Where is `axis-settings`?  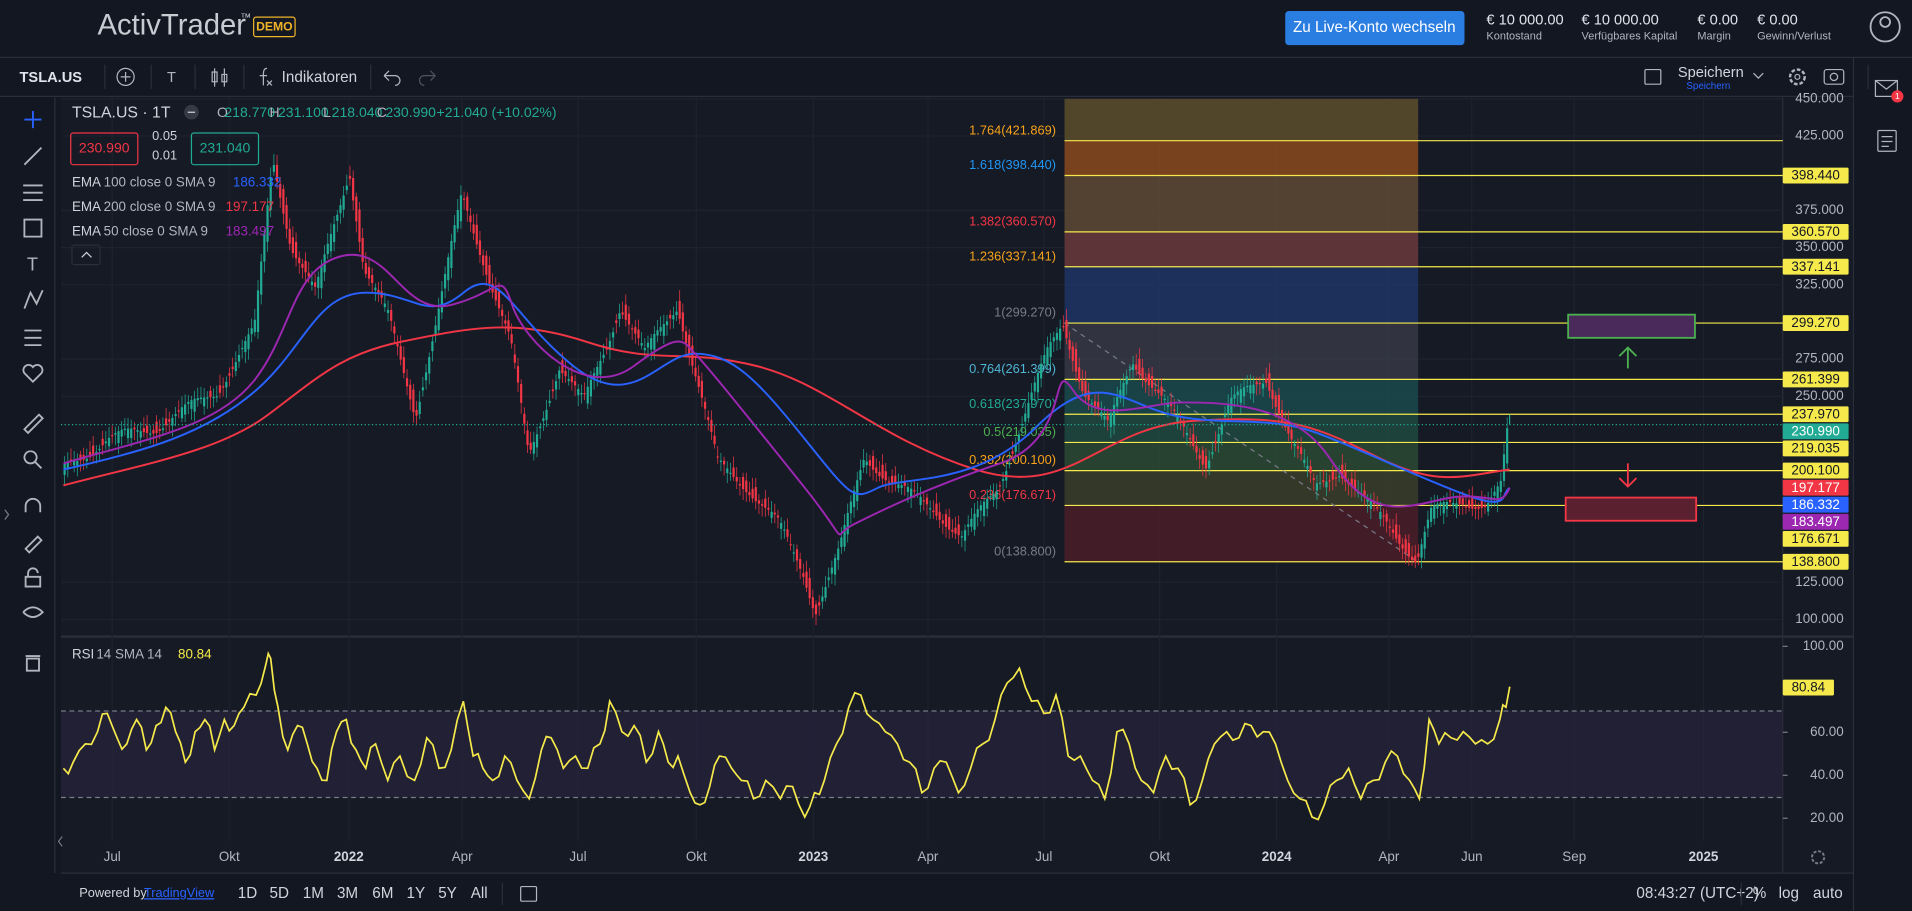
axis-settings is located at coordinates (1818, 857).